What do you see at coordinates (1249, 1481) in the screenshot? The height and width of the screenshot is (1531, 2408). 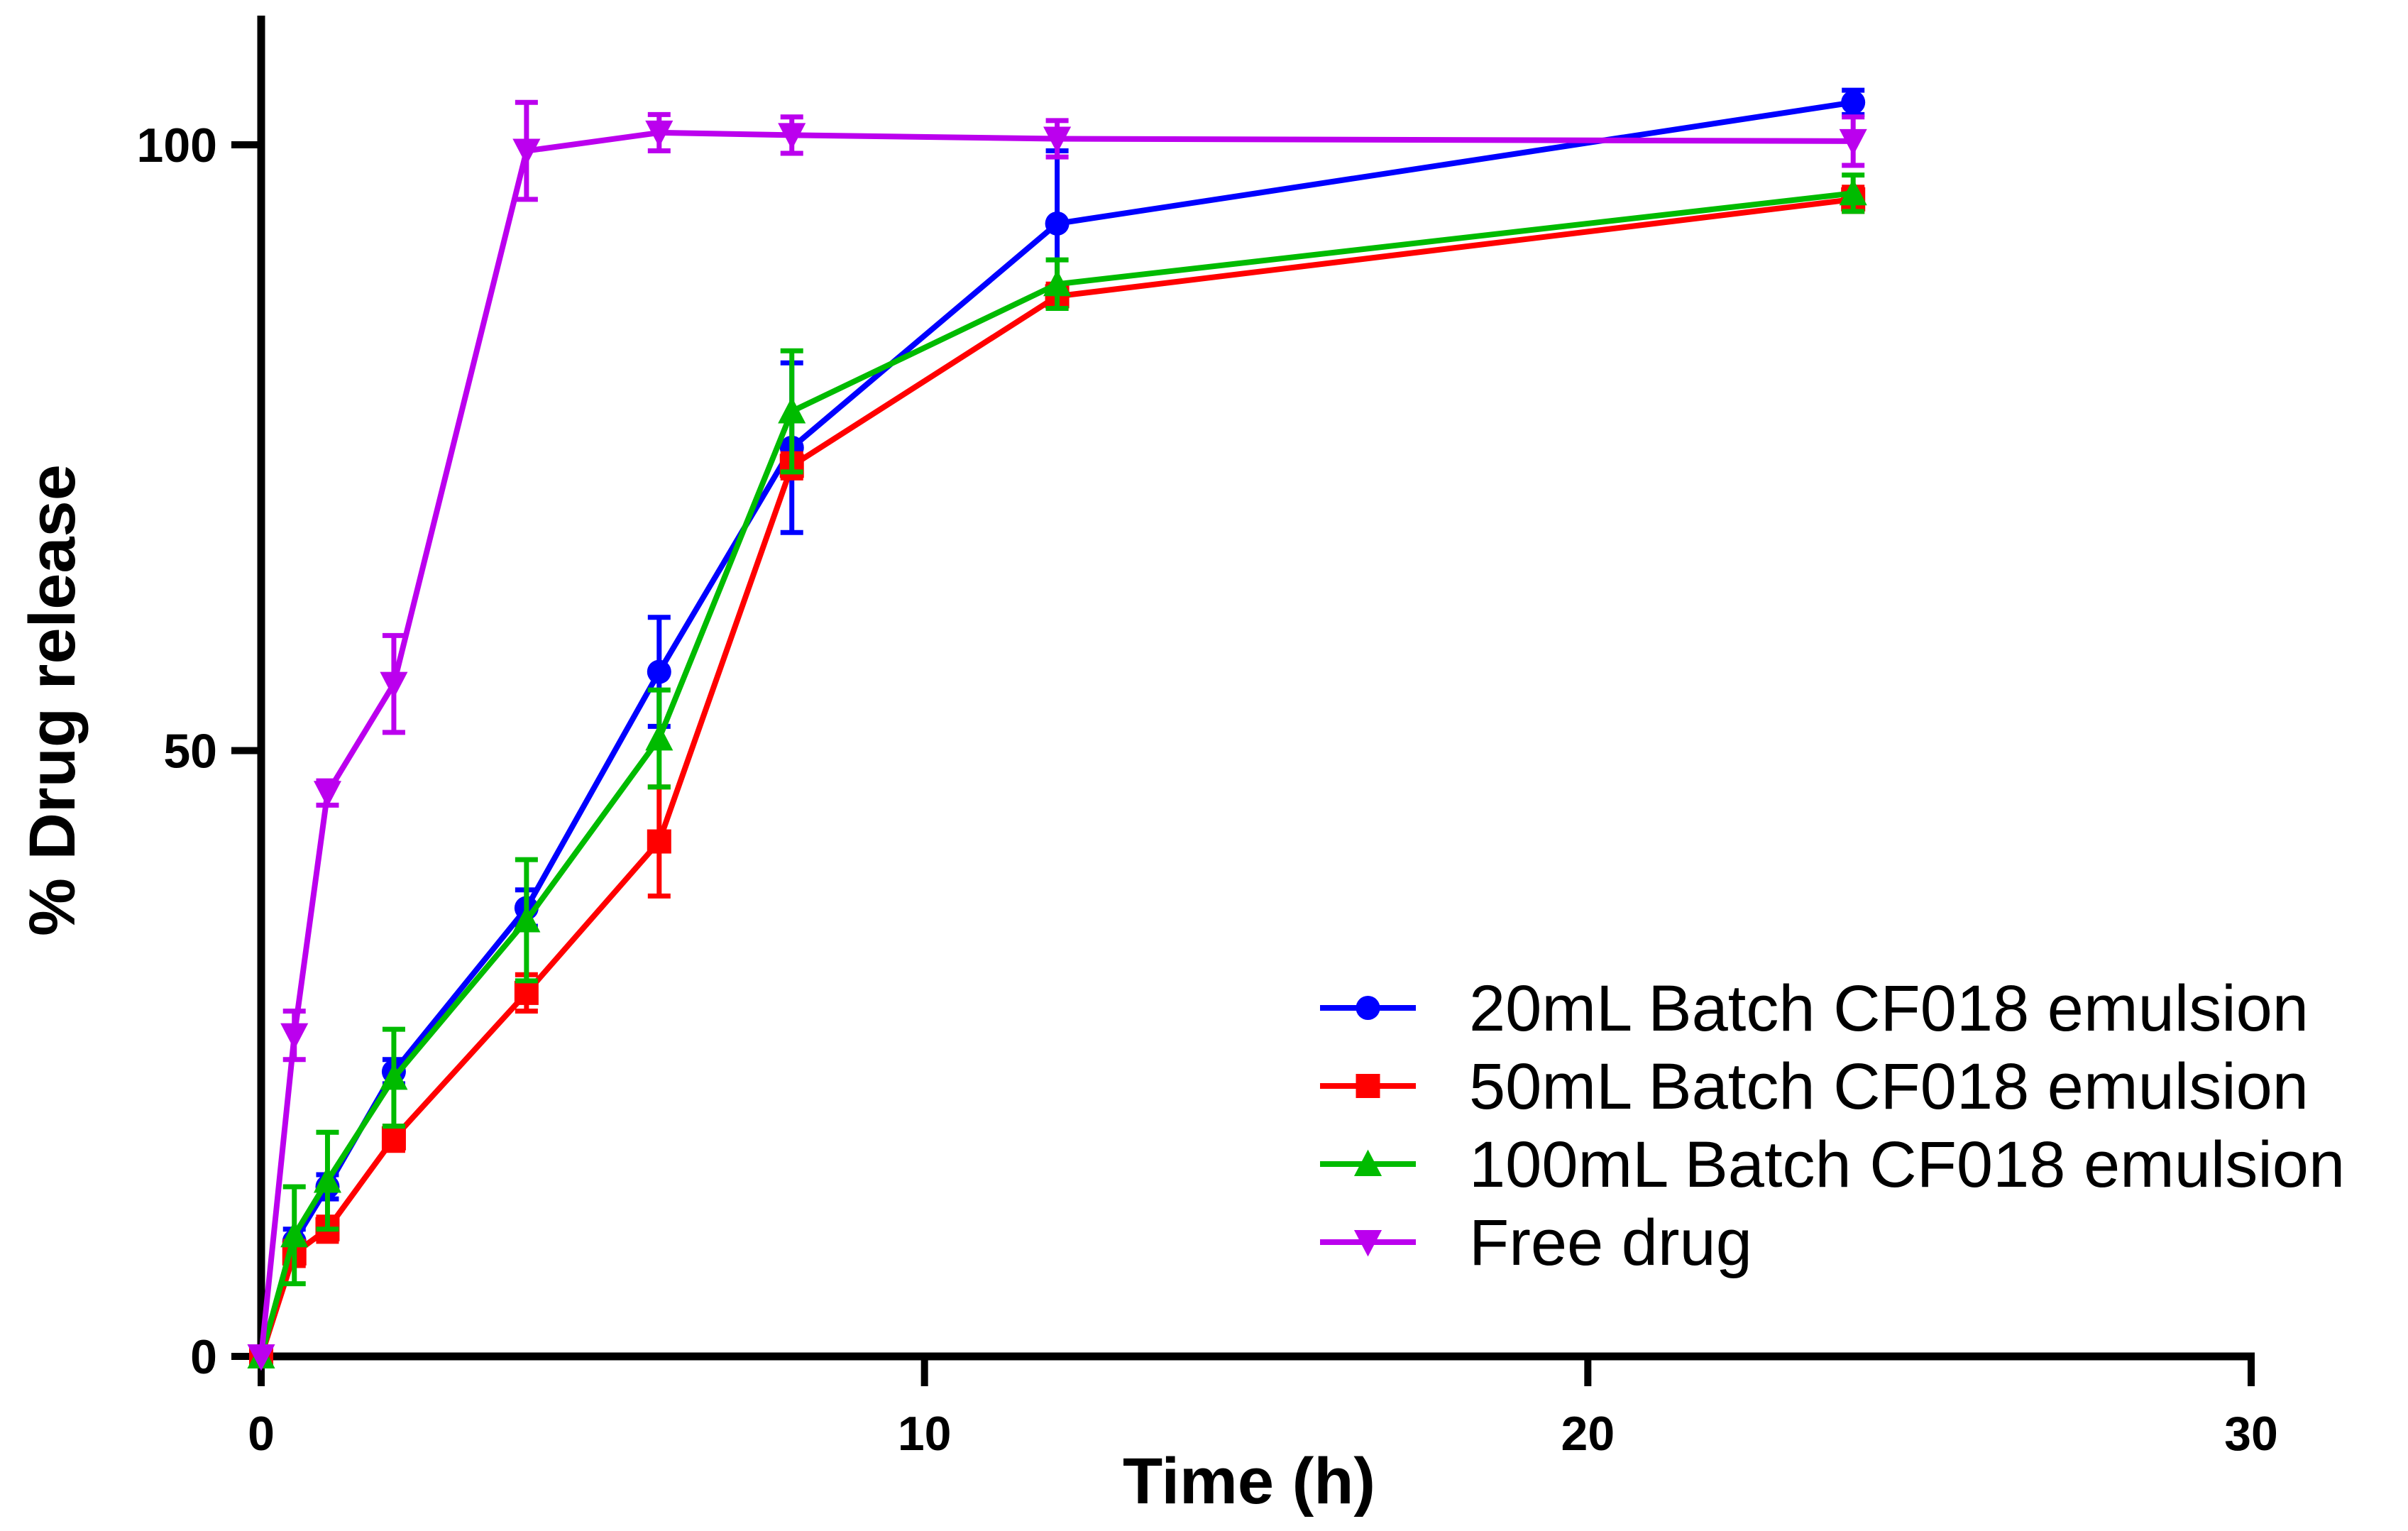 I see `x-axis-title: Time (h)` at bounding box center [1249, 1481].